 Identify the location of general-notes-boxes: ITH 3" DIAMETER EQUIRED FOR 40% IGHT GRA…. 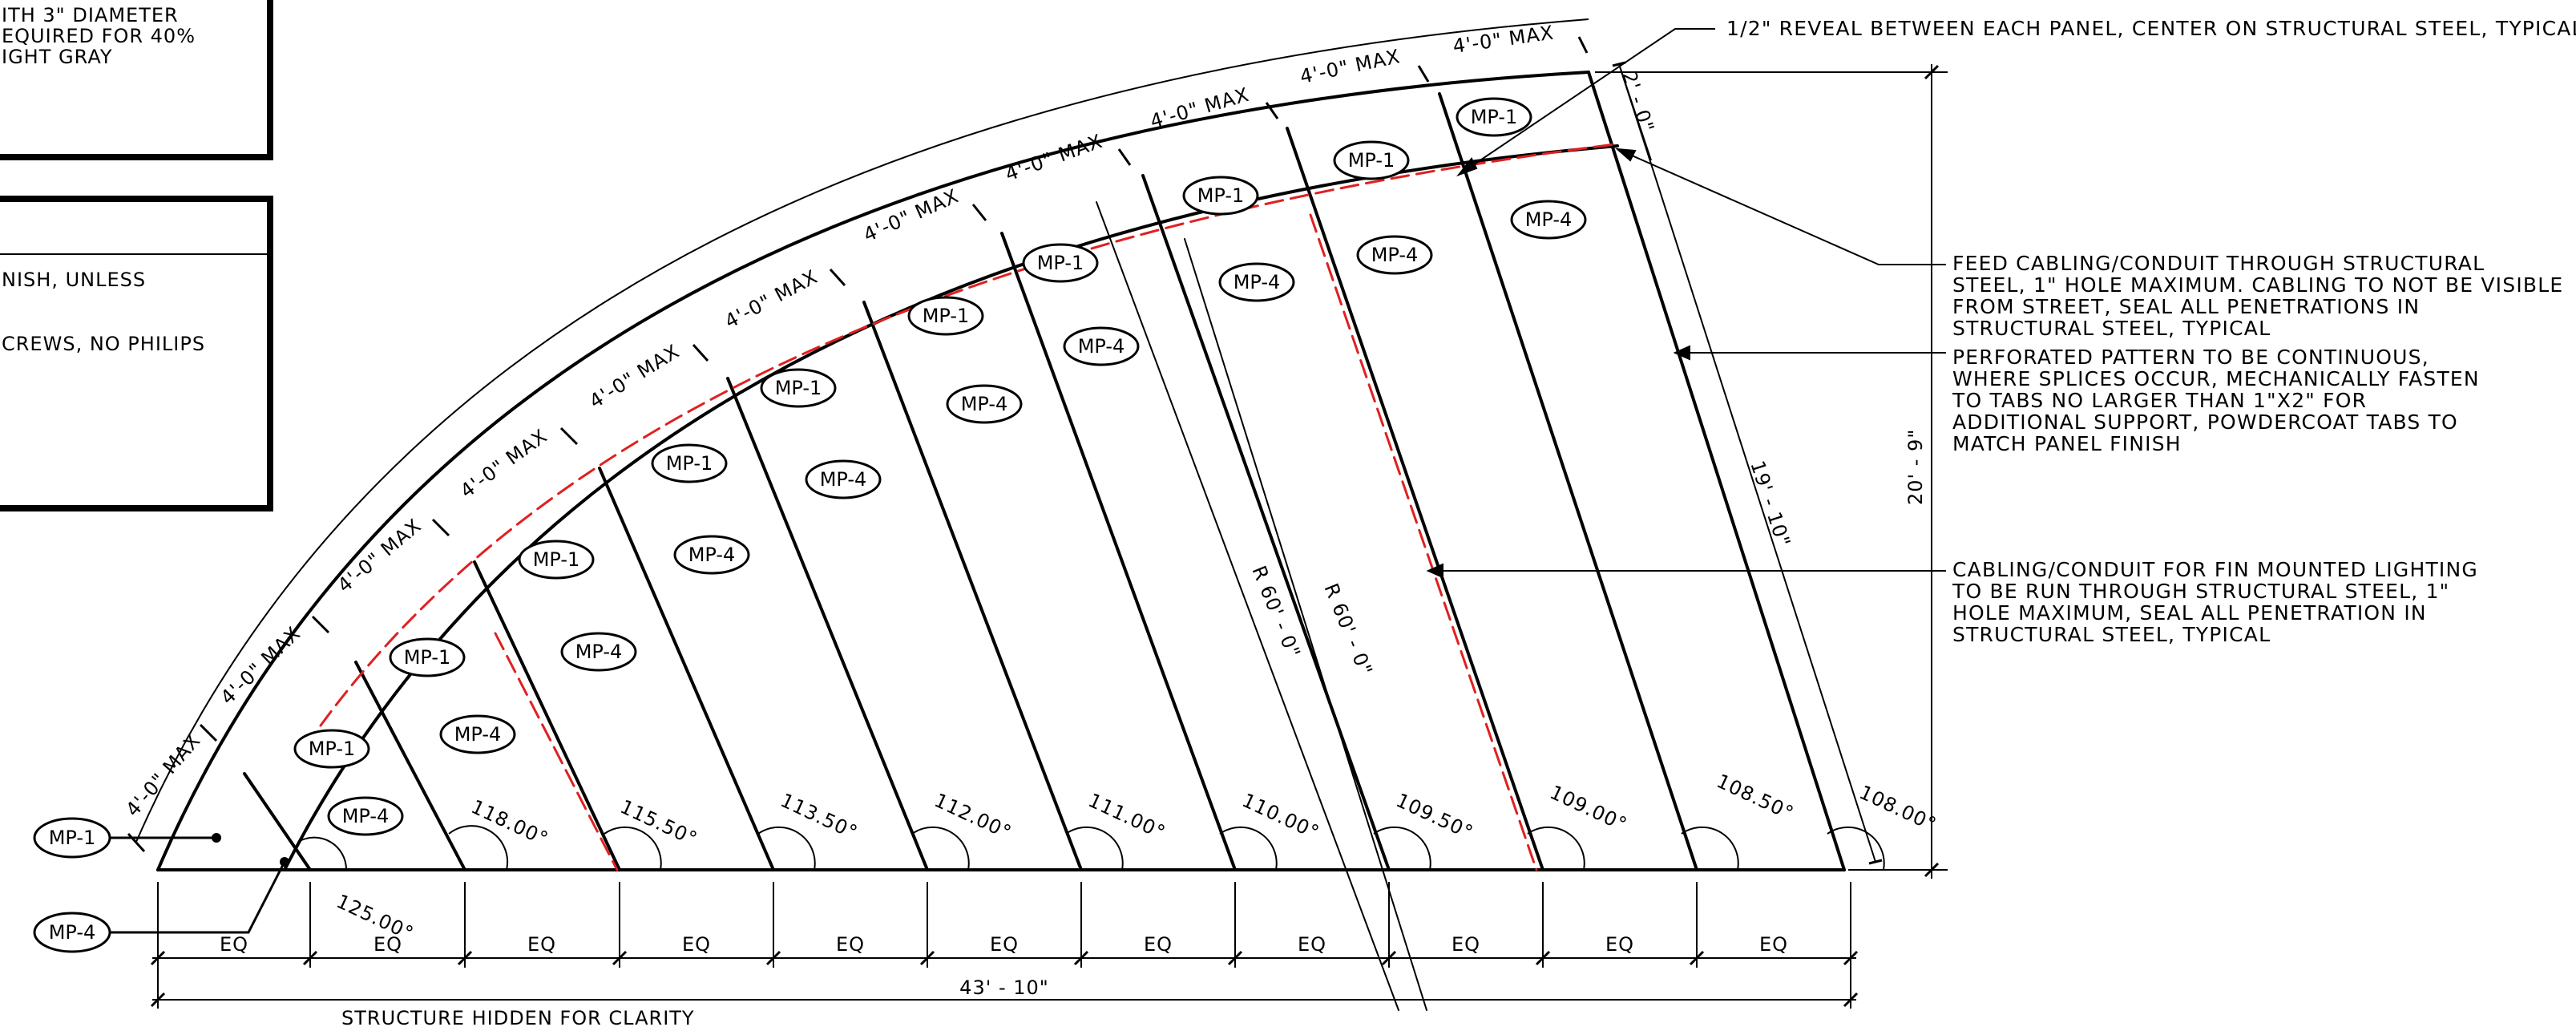
(137, 255).